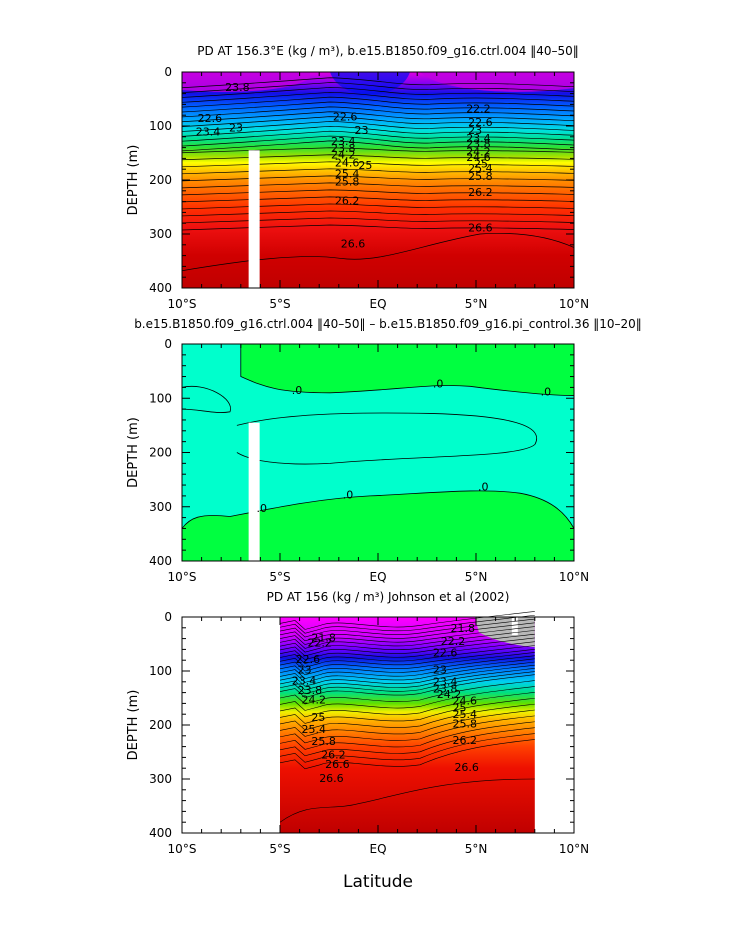  I want to click on panel-3-title: PD AT 156 (kg / m³) Johnson et al (2002), so click(388, 597).